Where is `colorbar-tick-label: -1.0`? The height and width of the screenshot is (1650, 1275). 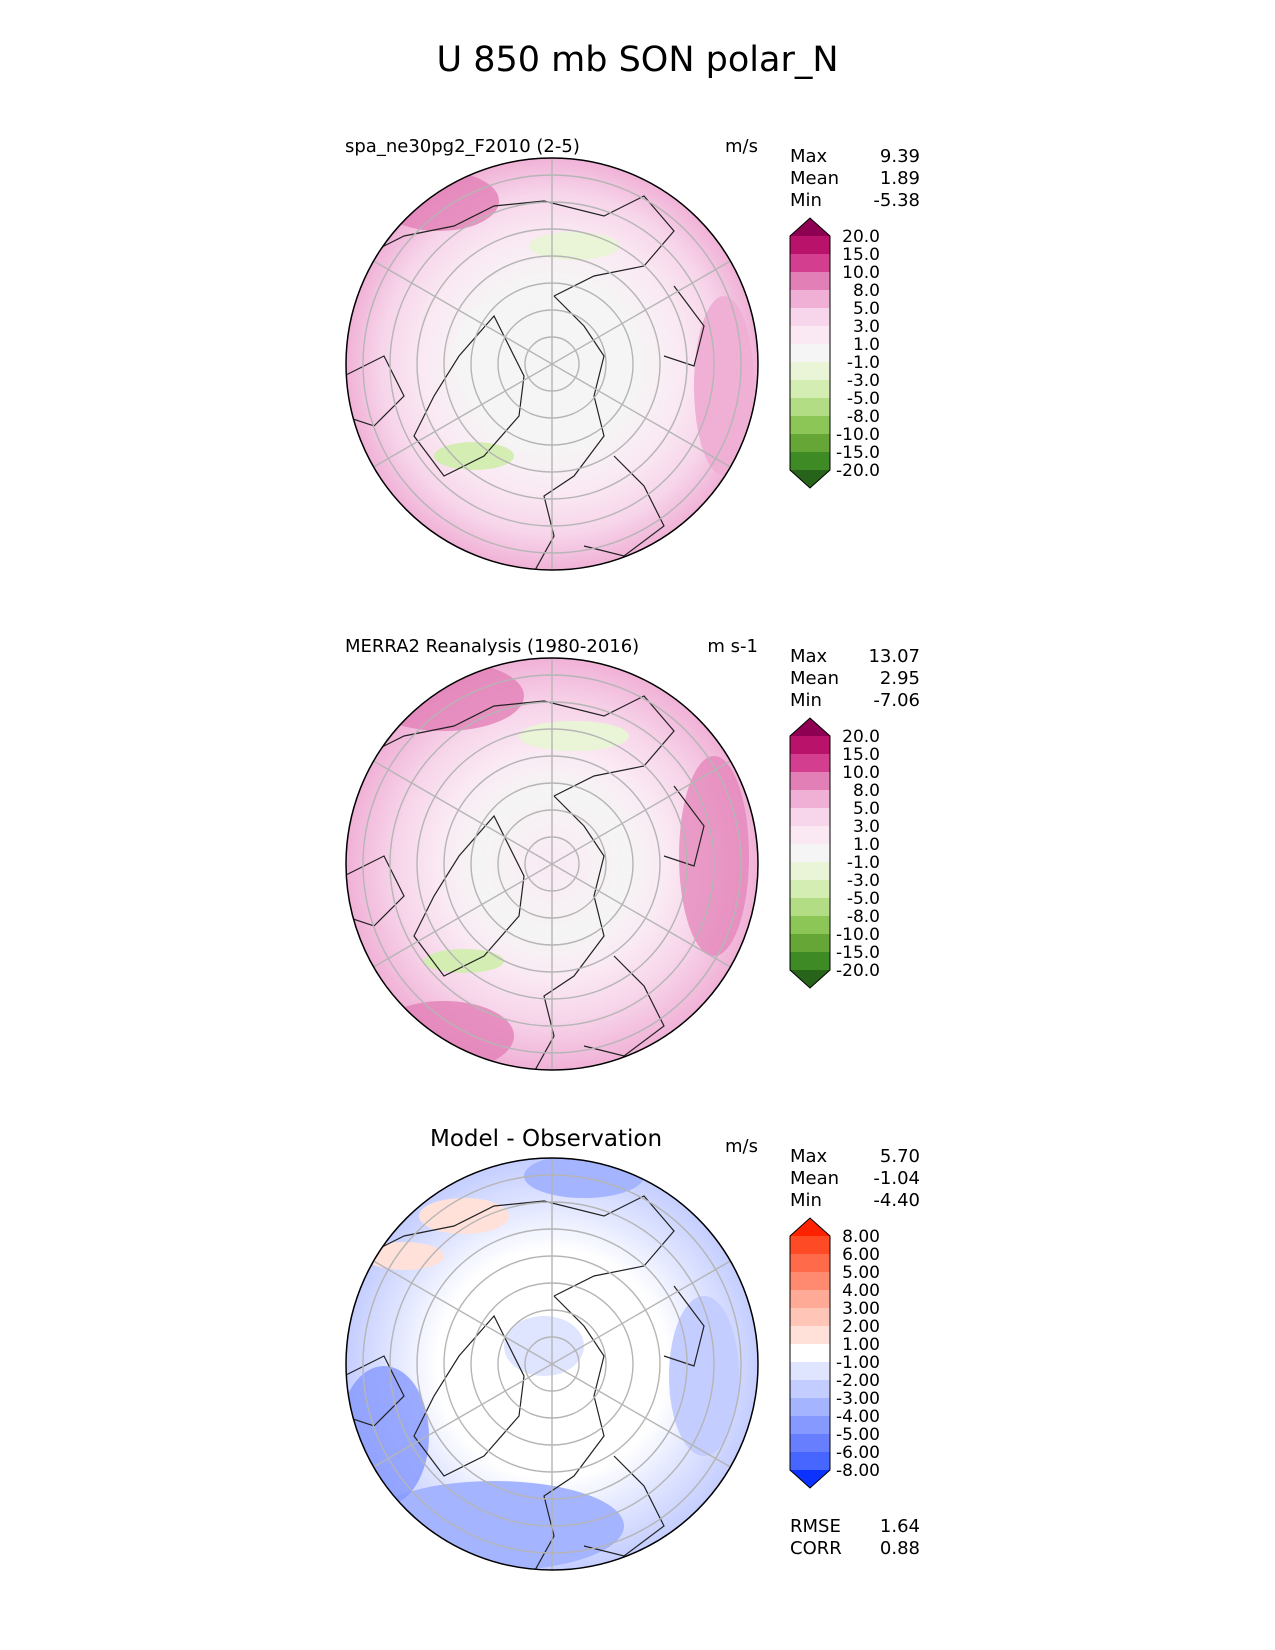
colorbar-tick-label: -1.0 is located at coordinates (863, 363).